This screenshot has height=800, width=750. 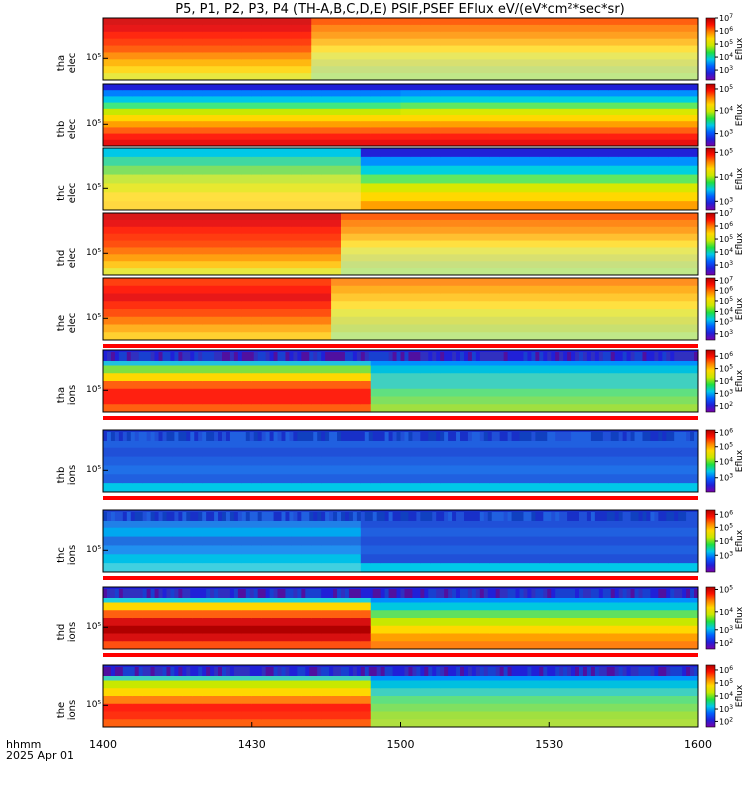 I want to click on panel-probe-label: tha, so click(x=61, y=395).